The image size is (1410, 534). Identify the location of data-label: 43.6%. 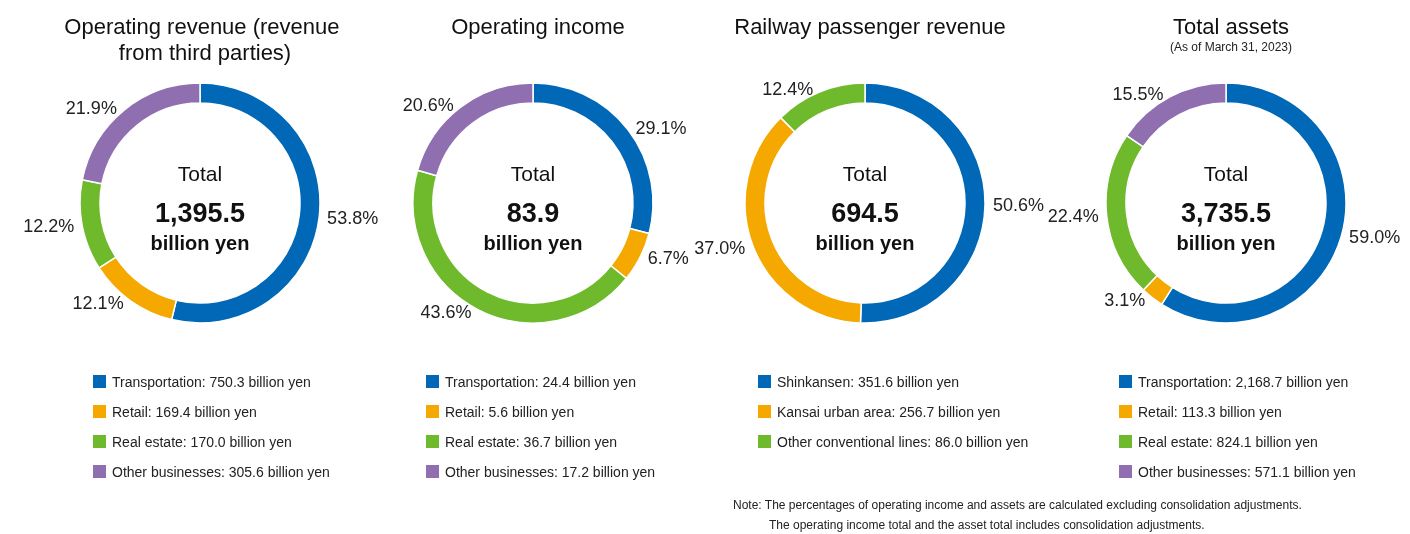
(446, 312).